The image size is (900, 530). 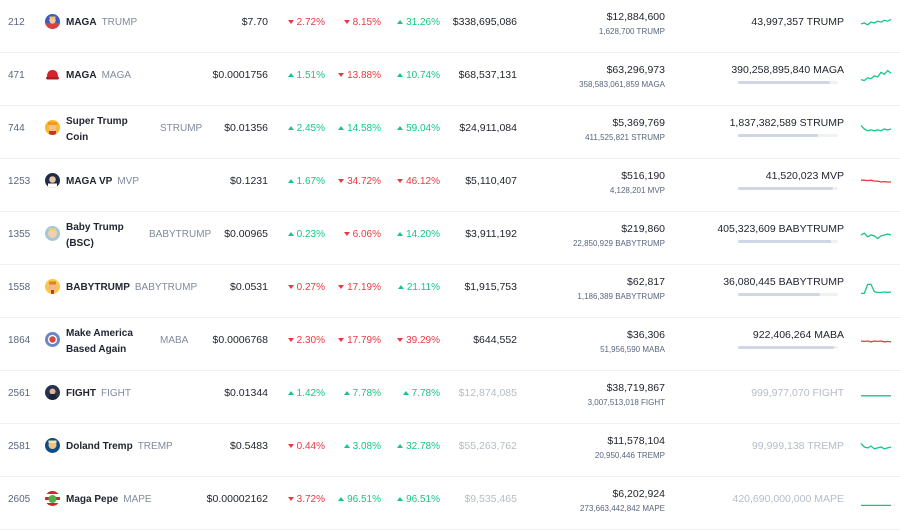 I want to click on change-24h: 34.72%, so click(x=359, y=181).